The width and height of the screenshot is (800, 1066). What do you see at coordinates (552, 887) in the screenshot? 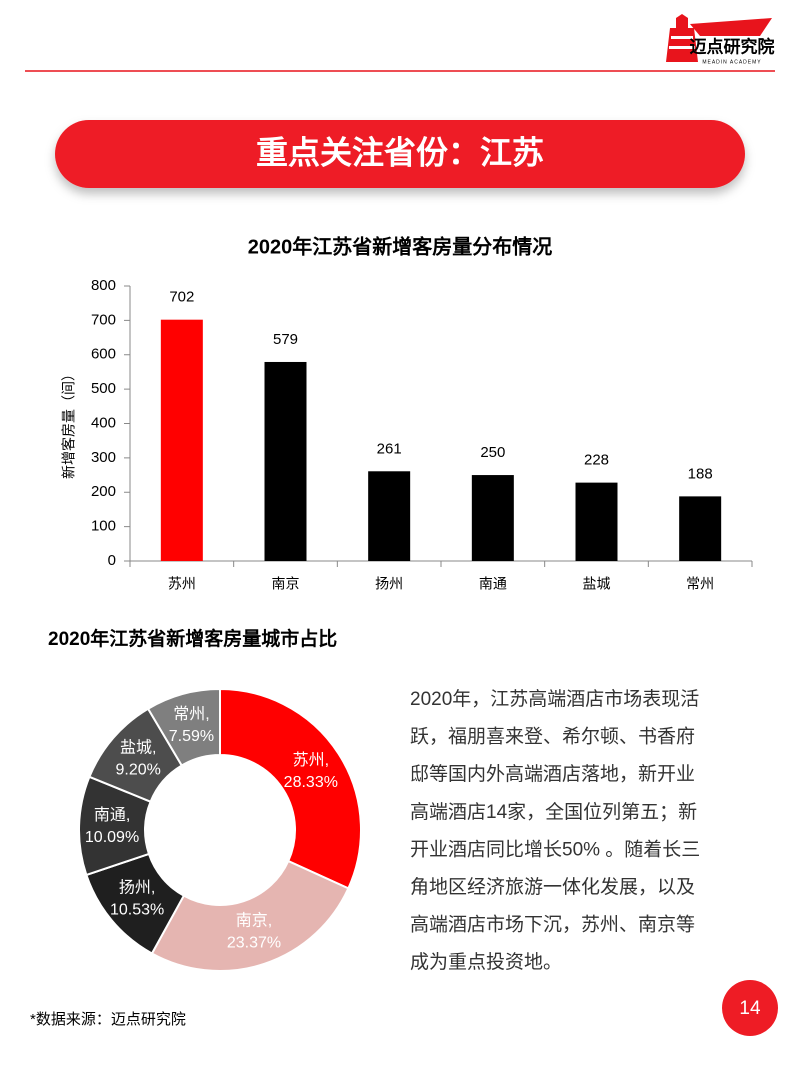
I see `paragraph-line: 角地区经济旅游一体化发展，以及` at bounding box center [552, 887].